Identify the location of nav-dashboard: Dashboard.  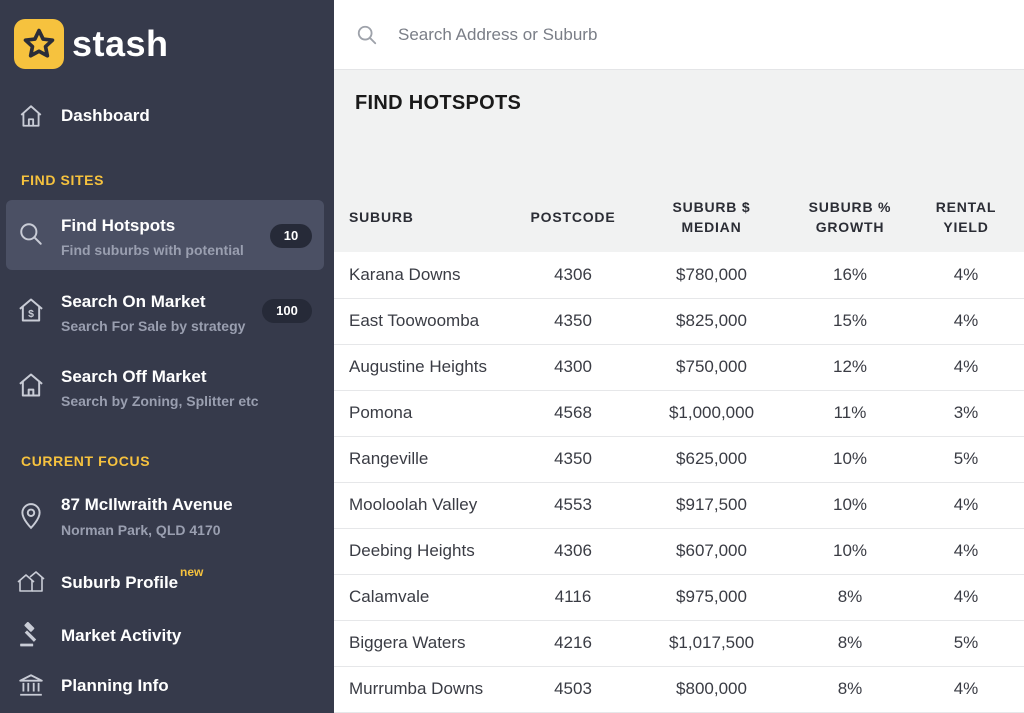
(167, 116).